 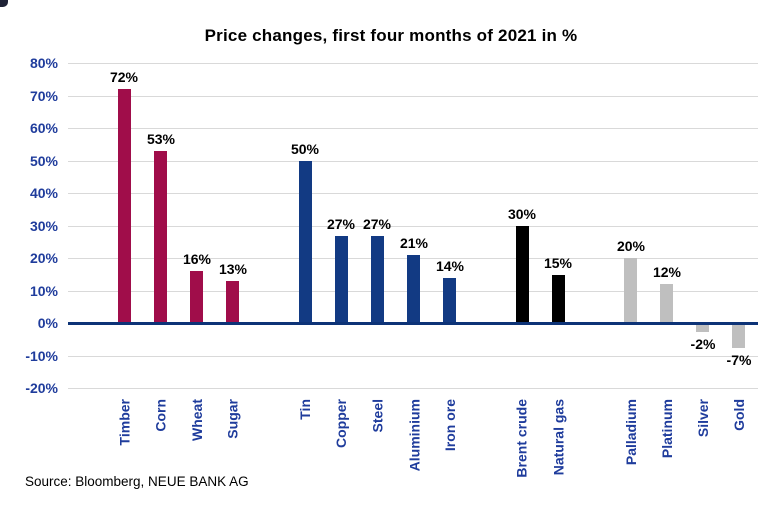 What do you see at coordinates (197, 420) in the screenshot?
I see `x-tick-label-text: Wheat` at bounding box center [197, 420].